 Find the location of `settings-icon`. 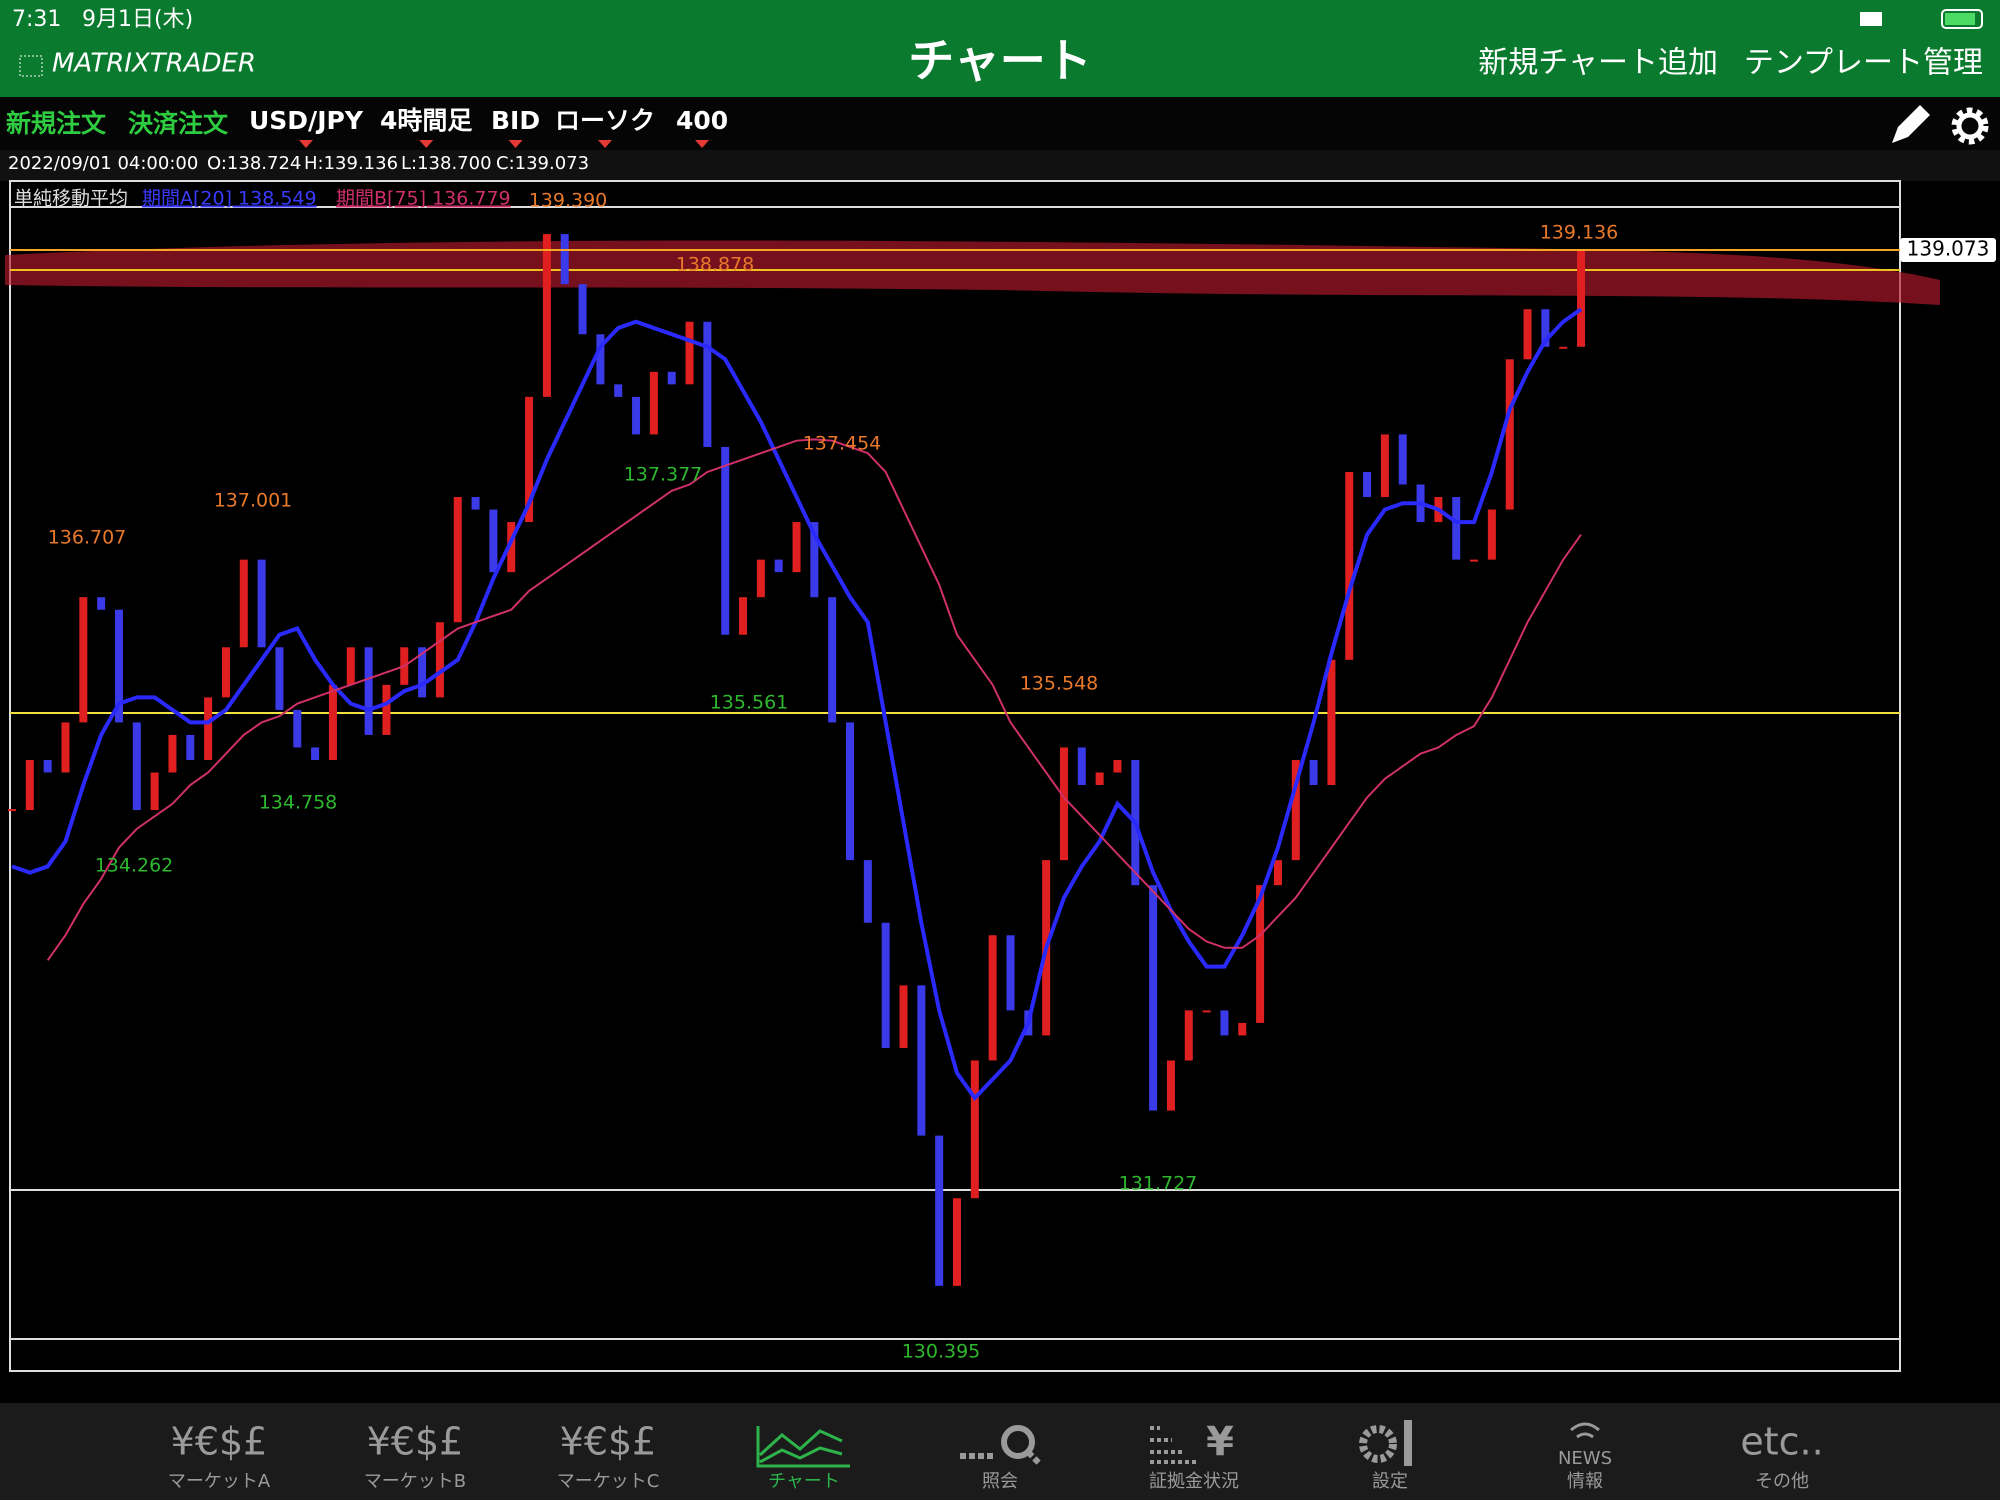

settings-icon is located at coordinates (1970, 126).